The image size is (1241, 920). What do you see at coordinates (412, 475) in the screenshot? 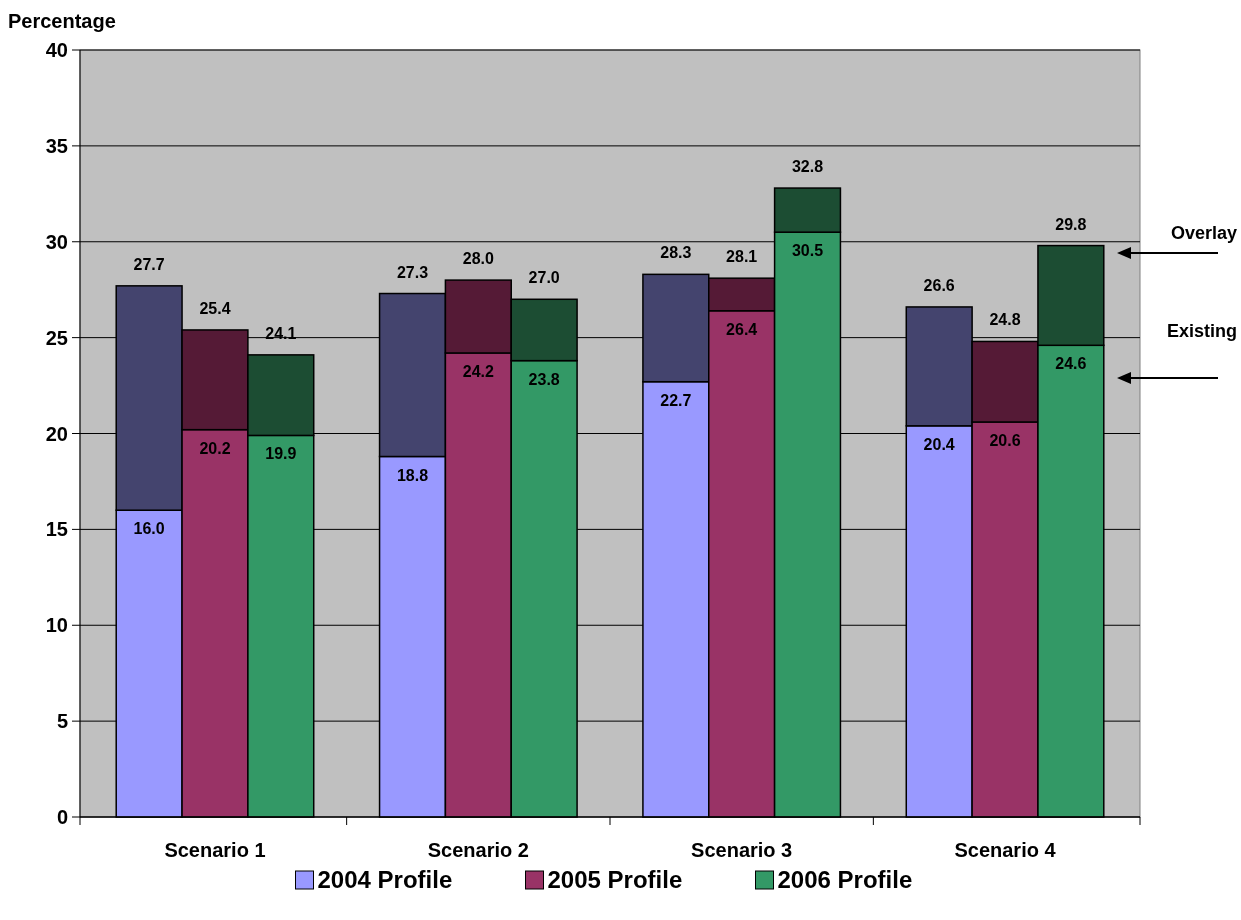
I see `data-label: 18.8` at bounding box center [412, 475].